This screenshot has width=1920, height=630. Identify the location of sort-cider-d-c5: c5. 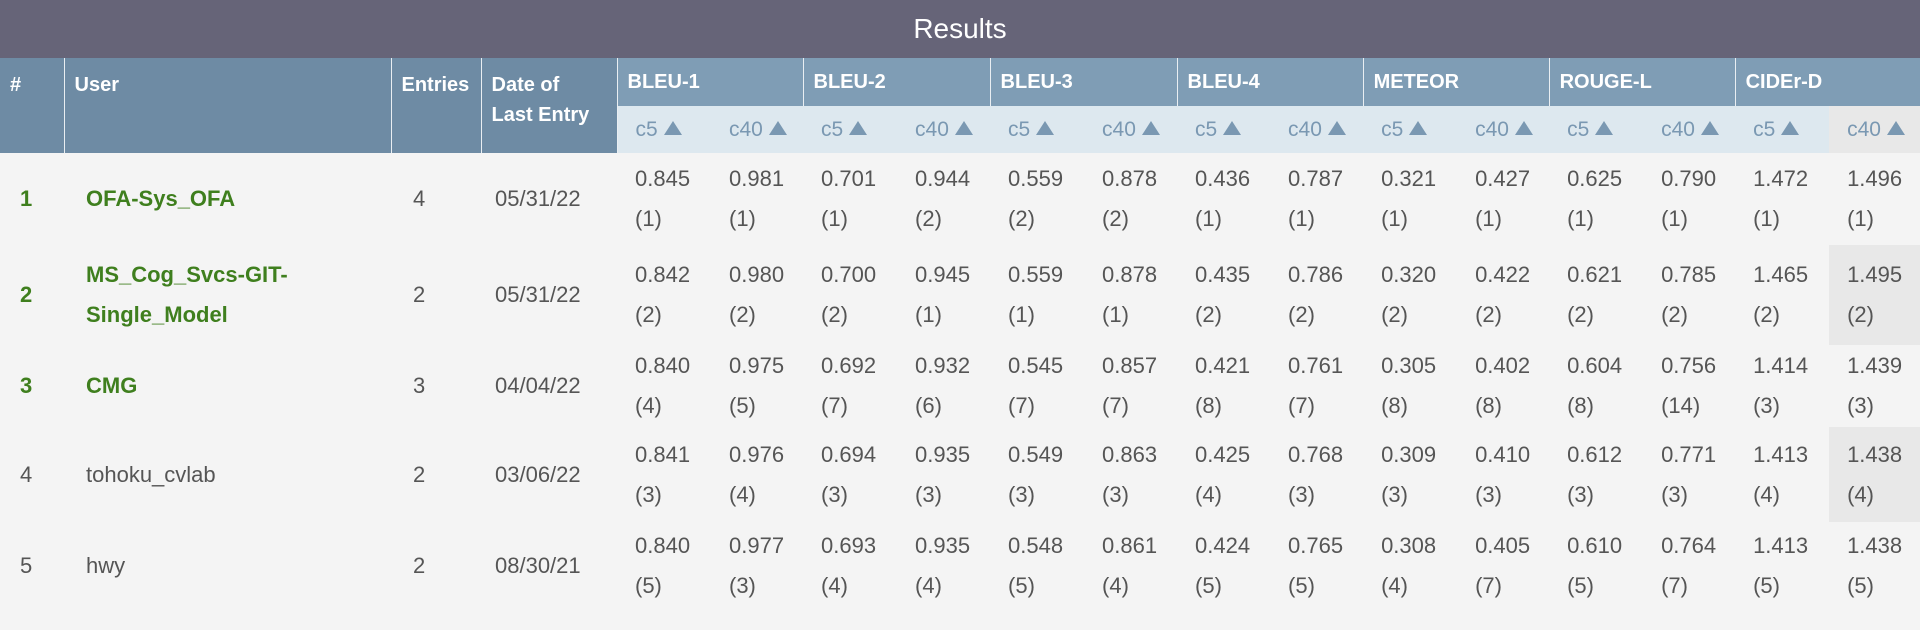
(1782, 129).